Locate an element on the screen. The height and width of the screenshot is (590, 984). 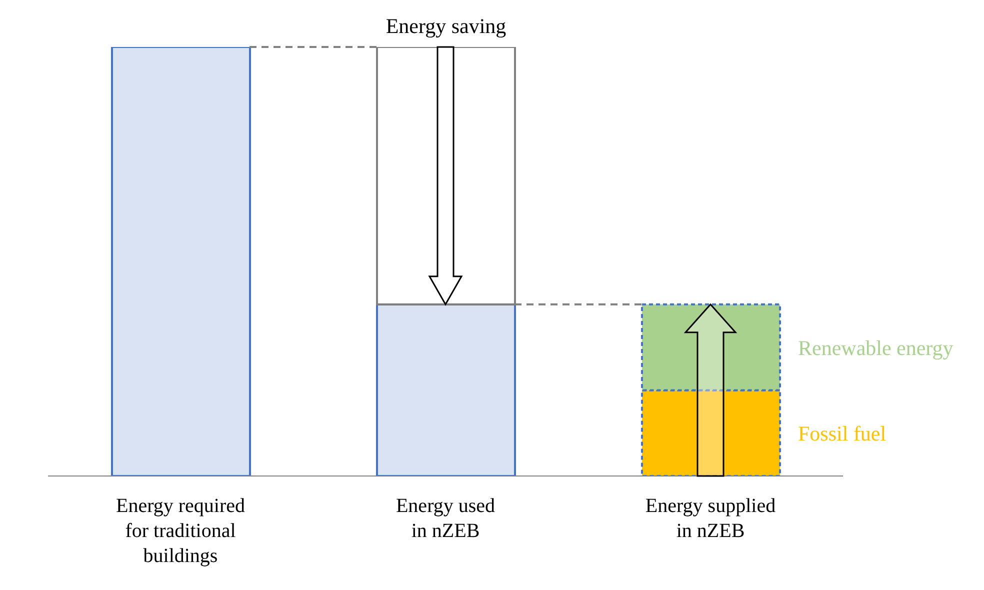
series-label: Renewable energy is located at coordinates (876, 348).